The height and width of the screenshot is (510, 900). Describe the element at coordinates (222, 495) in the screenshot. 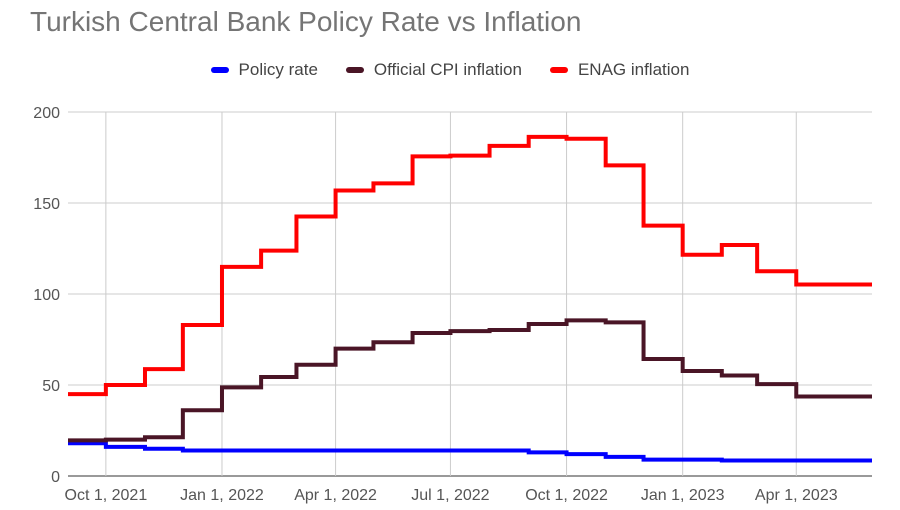

I see `x-tick-label-1: Jan 1, 2022` at that location.